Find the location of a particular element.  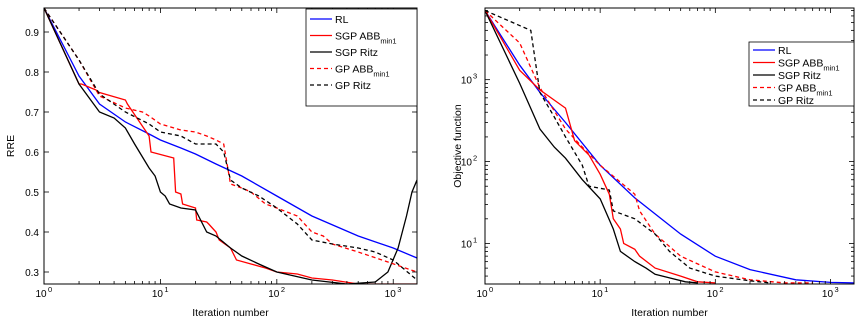

x-axis-label-objective: Iteration number is located at coordinates (669, 313).